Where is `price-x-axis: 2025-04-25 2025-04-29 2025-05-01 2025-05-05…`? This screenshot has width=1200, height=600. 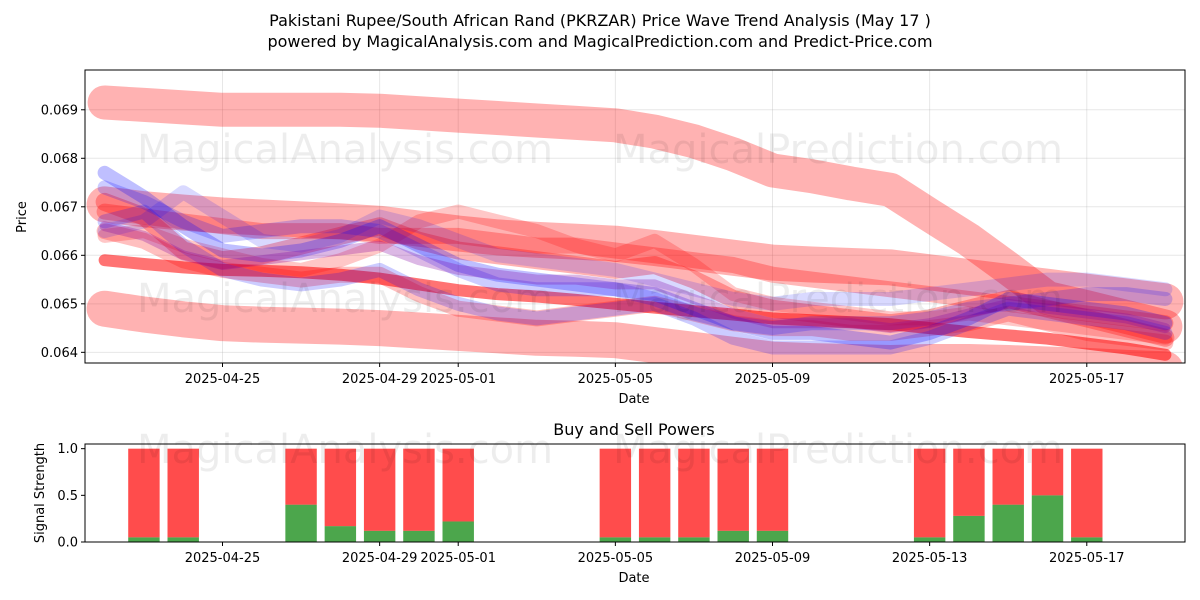 price-x-axis: 2025-04-25 2025-04-29 2025-05-01 2025-05-05… is located at coordinates (655, 375).